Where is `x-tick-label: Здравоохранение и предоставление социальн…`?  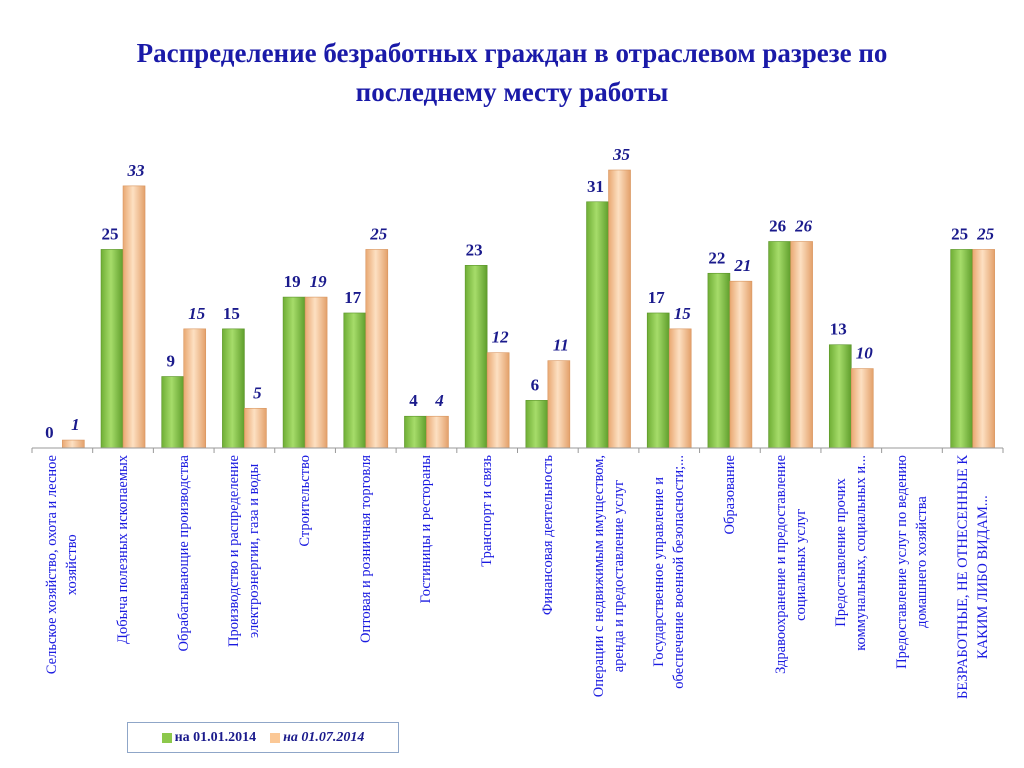 x-tick-label: Здравоохранение и предоставление социальн… is located at coordinates (790, 564).